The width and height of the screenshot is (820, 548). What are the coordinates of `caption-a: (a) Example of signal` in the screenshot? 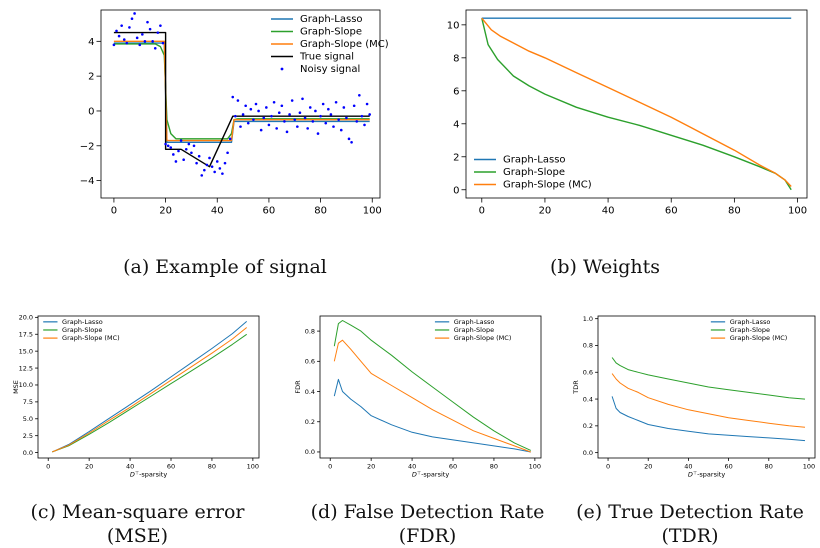 It's located at (225, 267).